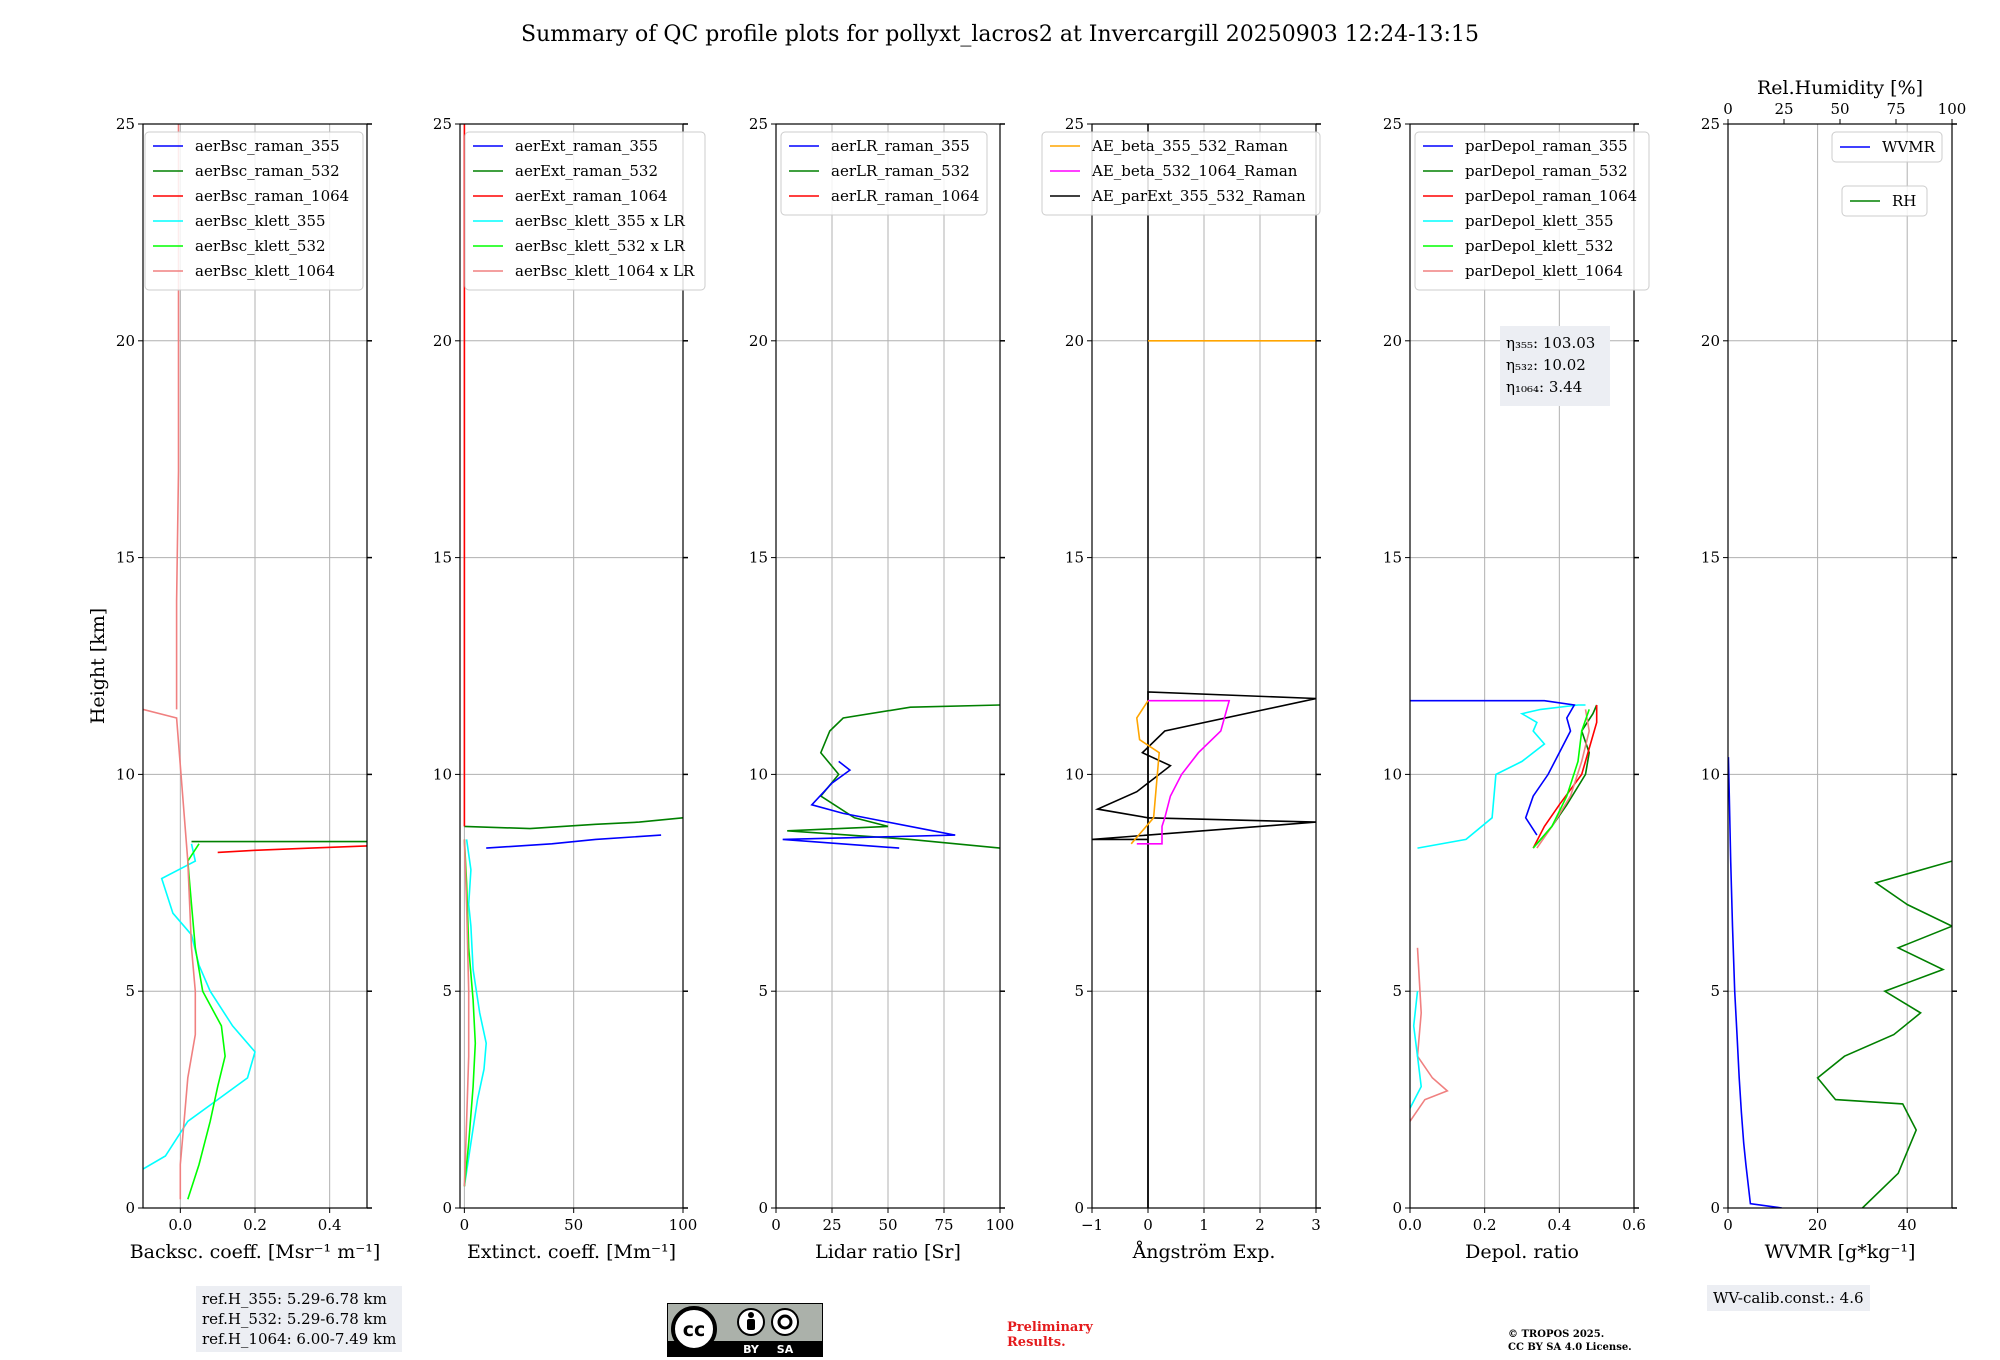 Image resolution: width=2000 pixels, height=1360 pixels. What do you see at coordinates (1556, 1334) in the screenshot?
I see `copyright-line-1: © TROPOS 2025.` at bounding box center [1556, 1334].